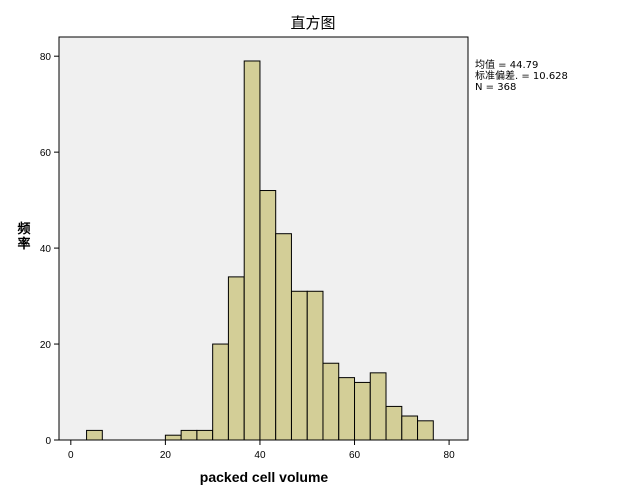  I want to click on y-tick-label: 60, so click(46, 153).